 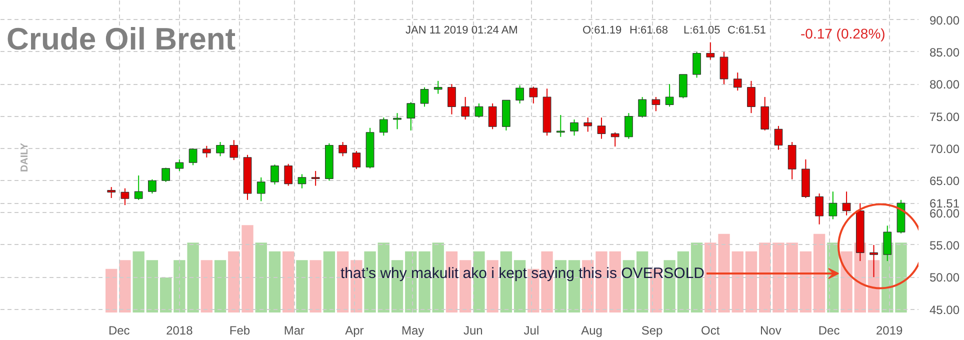 What do you see at coordinates (747, 30) in the screenshot?
I see `annotation: C:61.51` at bounding box center [747, 30].